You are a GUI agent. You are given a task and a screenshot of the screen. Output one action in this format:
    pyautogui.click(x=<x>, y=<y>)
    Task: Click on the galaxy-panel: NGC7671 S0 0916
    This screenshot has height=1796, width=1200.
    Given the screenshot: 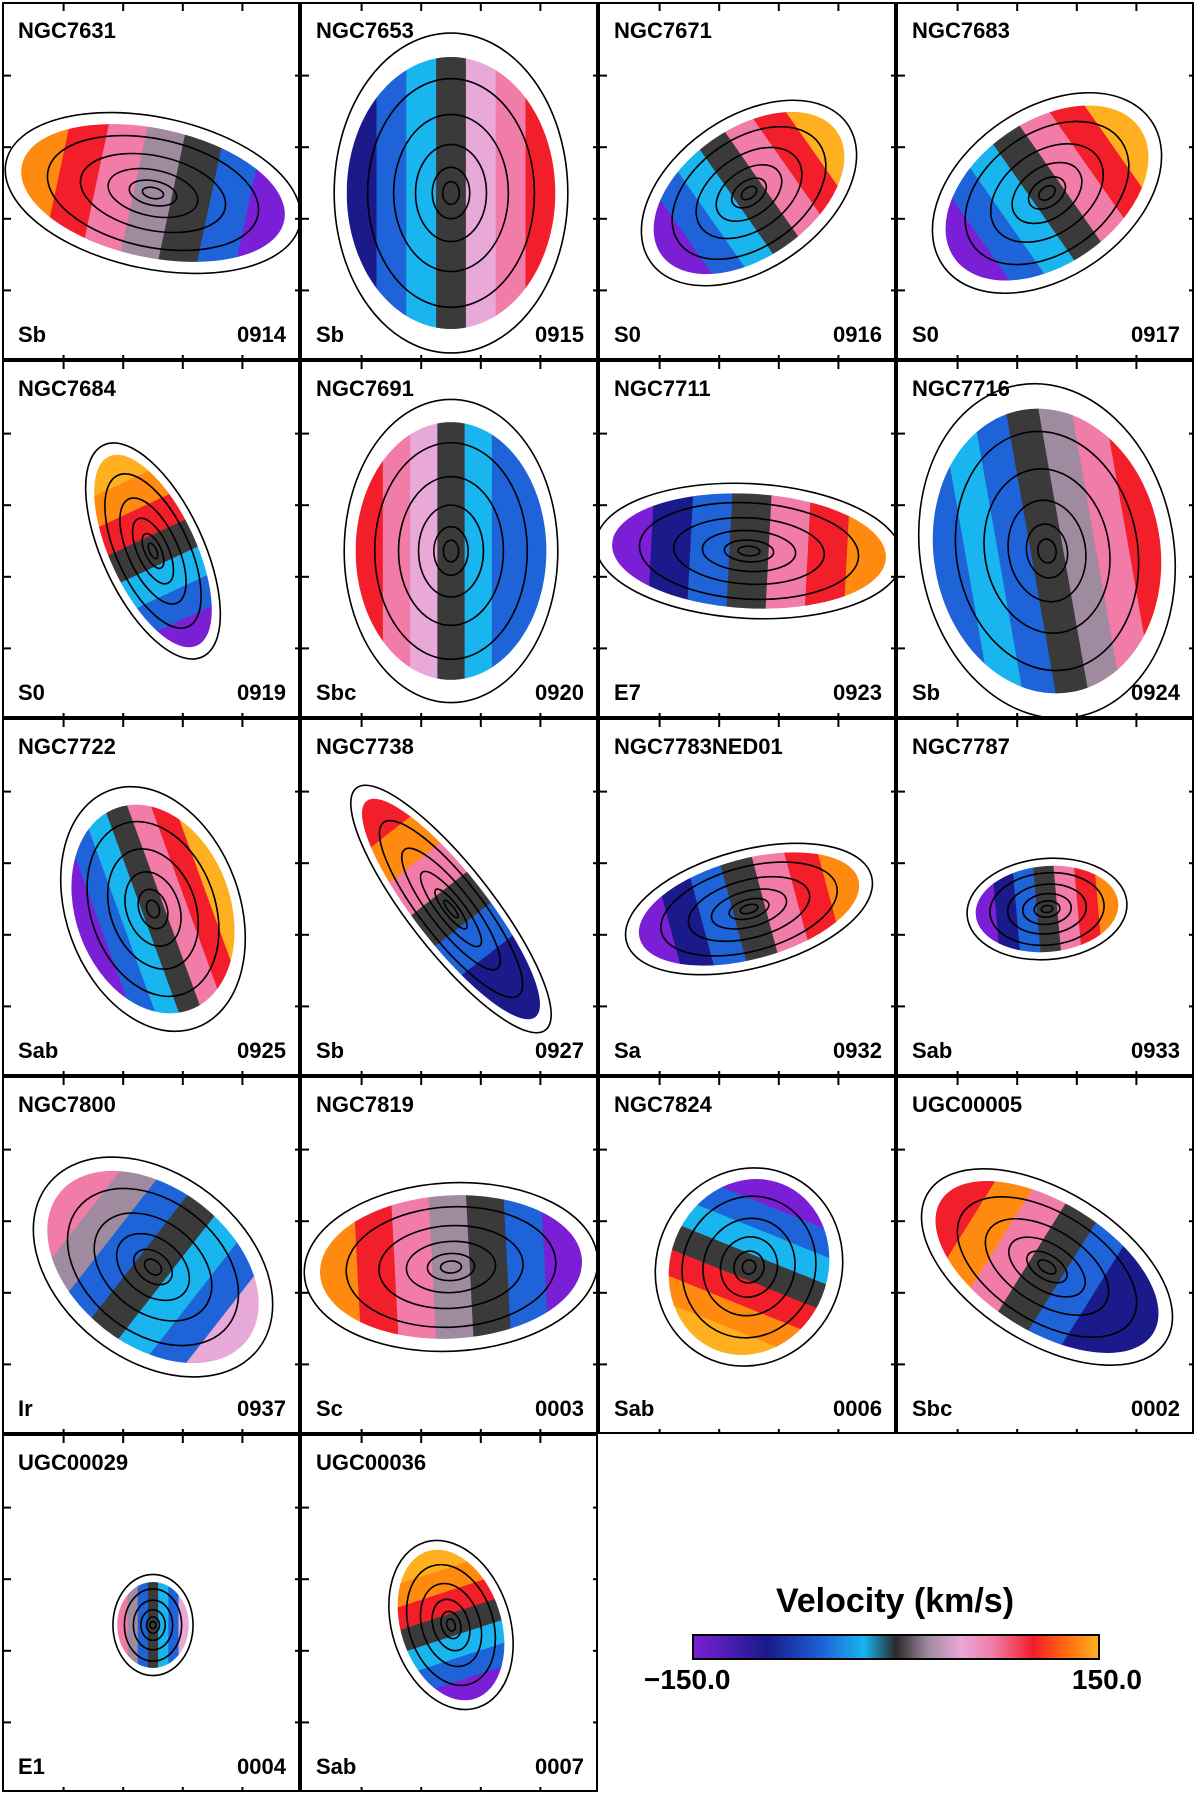 What is the action you would take?
    pyautogui.click(x=747, y=181)
    